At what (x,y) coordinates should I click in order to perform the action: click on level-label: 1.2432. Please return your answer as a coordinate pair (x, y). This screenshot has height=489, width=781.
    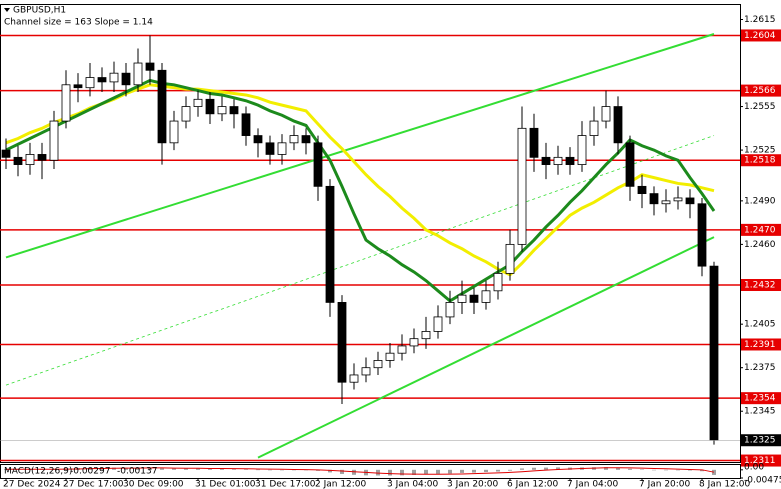
    Looking at the image, I should click on (760, 286).